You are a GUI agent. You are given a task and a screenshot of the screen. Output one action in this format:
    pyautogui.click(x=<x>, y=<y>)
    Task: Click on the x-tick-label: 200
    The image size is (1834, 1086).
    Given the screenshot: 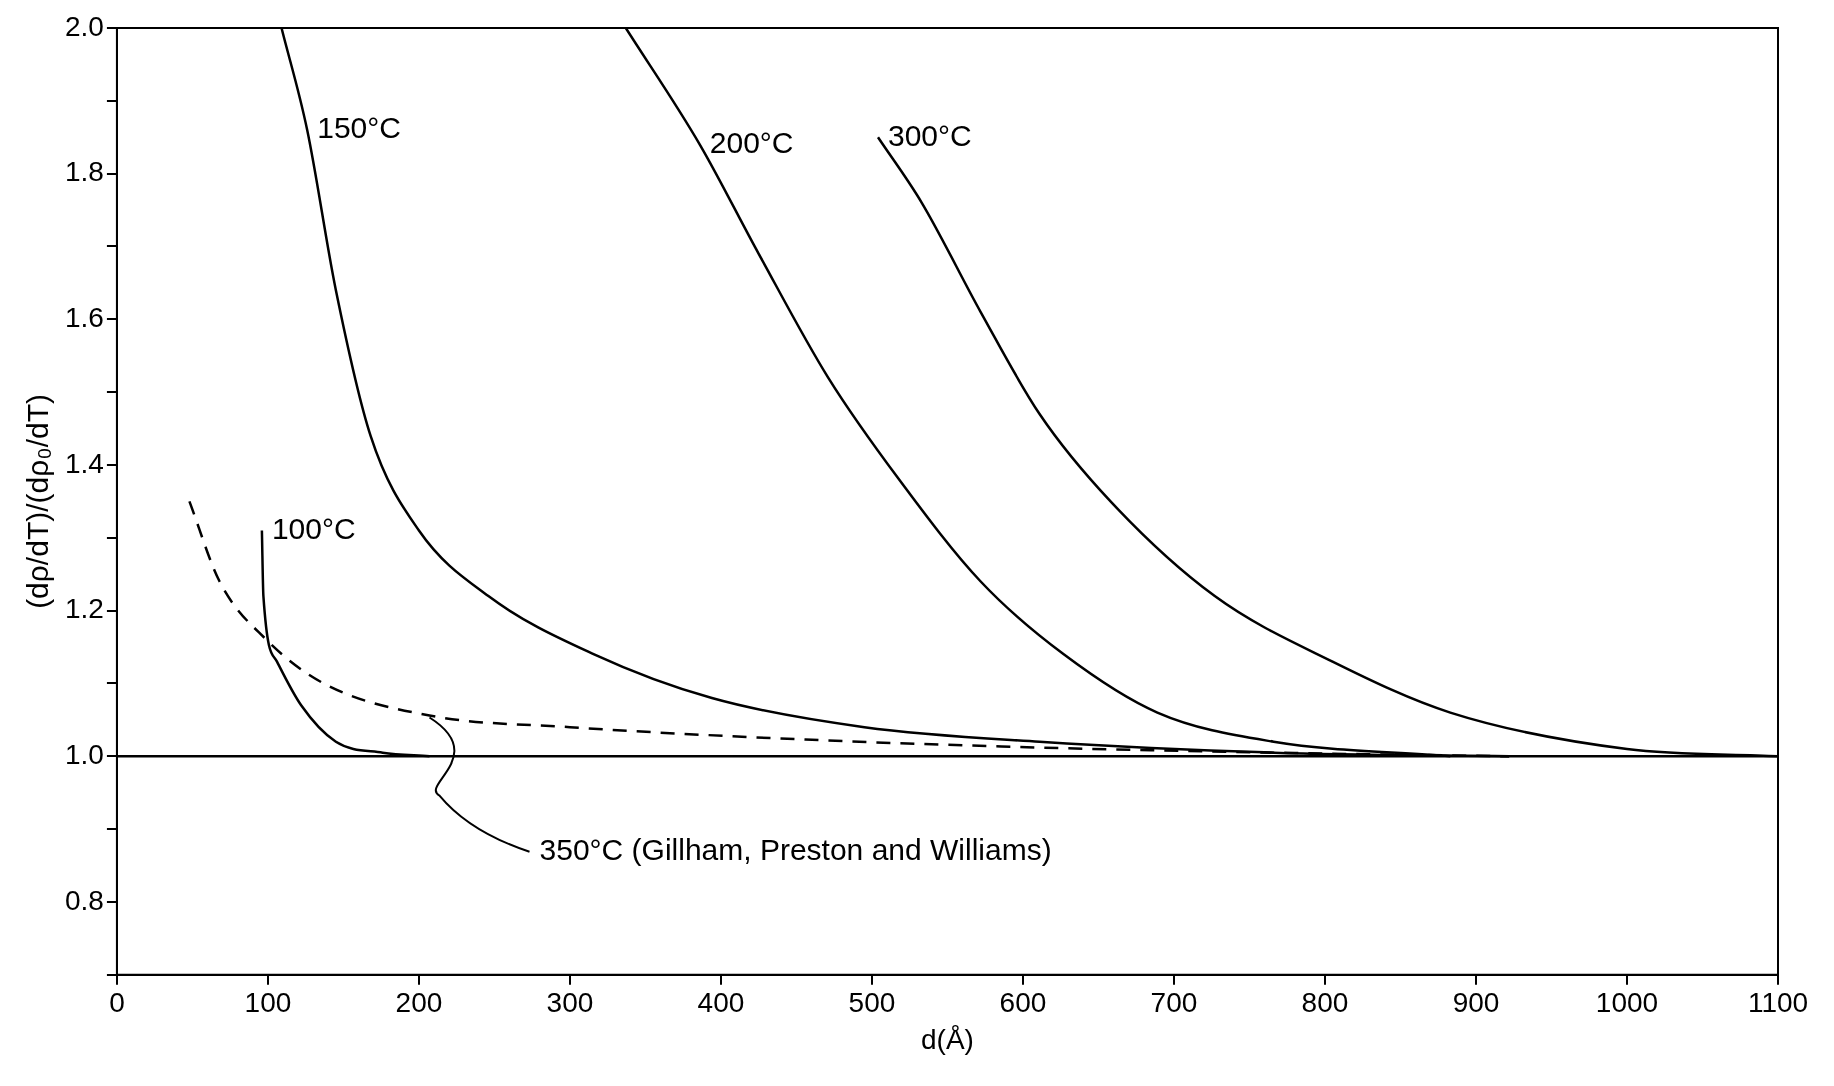 What is the action you would take?
    pyautogui.click(x=419, y=1003)
    